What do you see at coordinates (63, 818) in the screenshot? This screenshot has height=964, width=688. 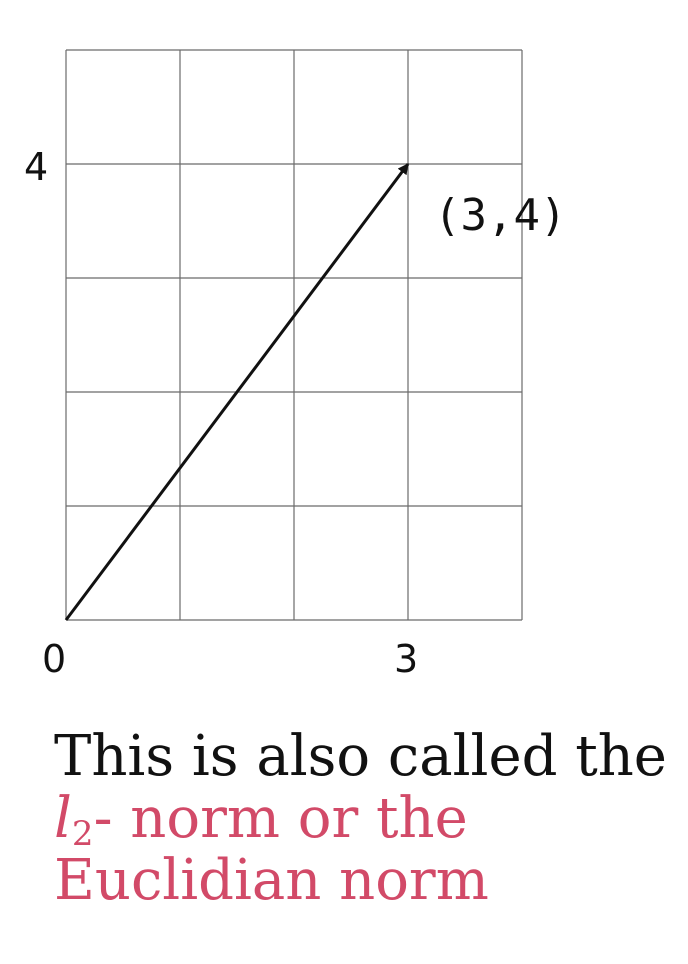 I see `norm-symbol: l` at bounding box center [63, 818].